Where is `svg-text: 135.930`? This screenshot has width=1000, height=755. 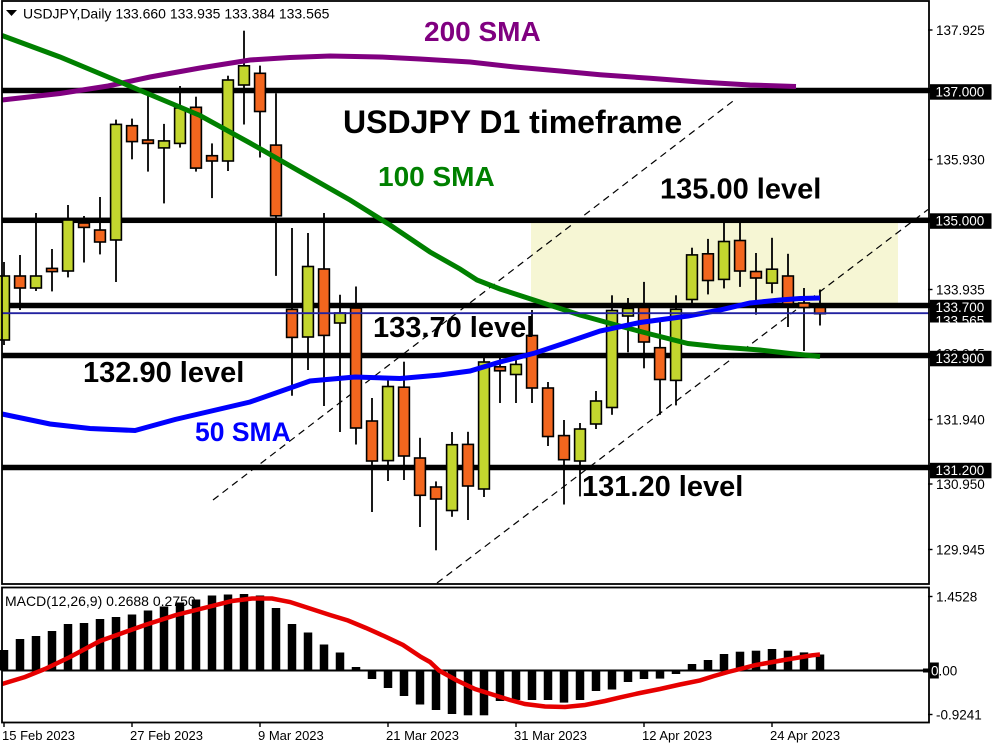 svg-text: 135.930 is located at coordinates (960, 159).